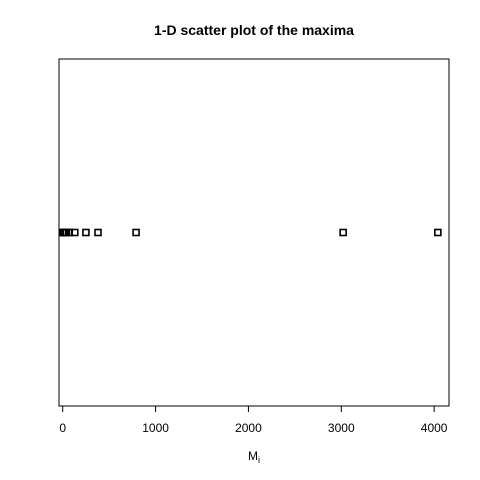 This screenshot has width=480, height=480. I want to click on x-axis-label: Mi, so click(254, 457).